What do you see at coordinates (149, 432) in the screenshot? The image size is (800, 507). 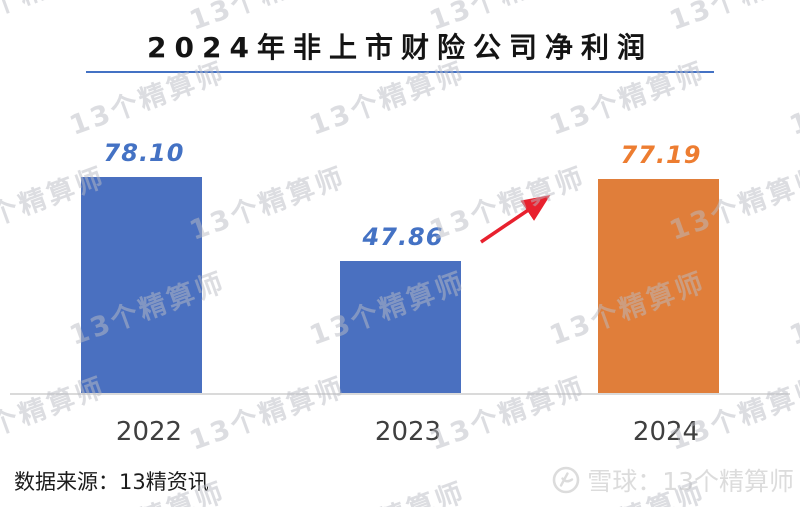 I see `x-axis-label-2022: 2022` at bounding box center [149, 432].